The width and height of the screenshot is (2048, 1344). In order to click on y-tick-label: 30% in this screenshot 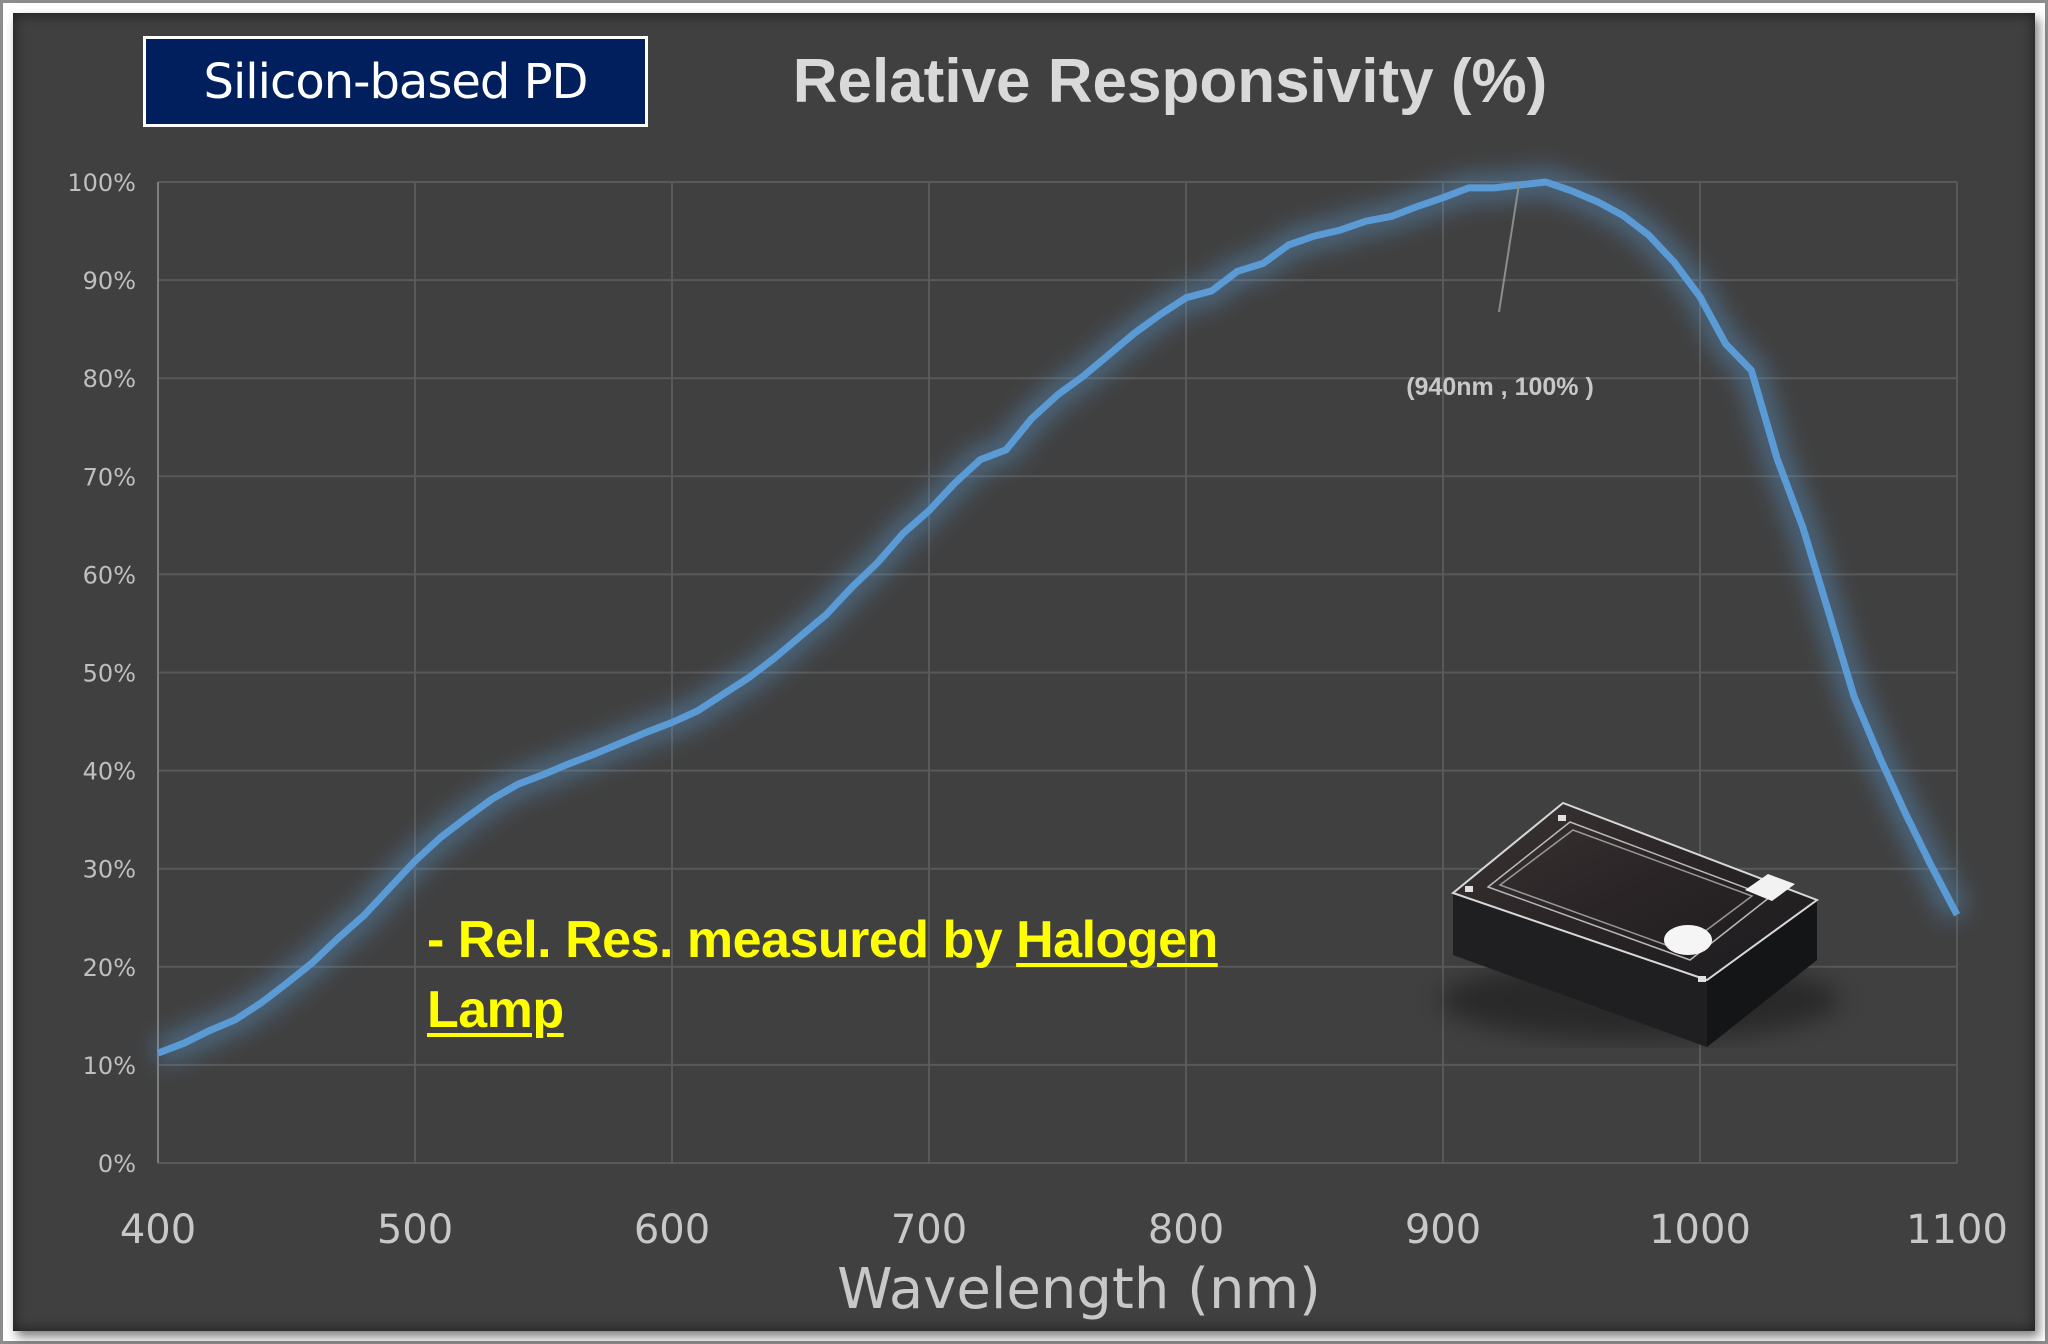, I will do `click(109, 870)`.